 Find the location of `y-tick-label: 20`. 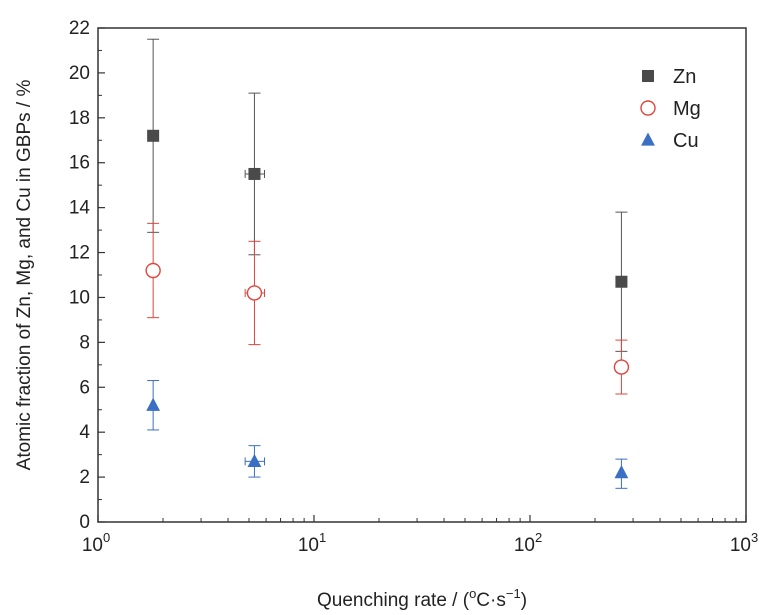

y-tick-label: 20 is located at coordinates (79, 73).